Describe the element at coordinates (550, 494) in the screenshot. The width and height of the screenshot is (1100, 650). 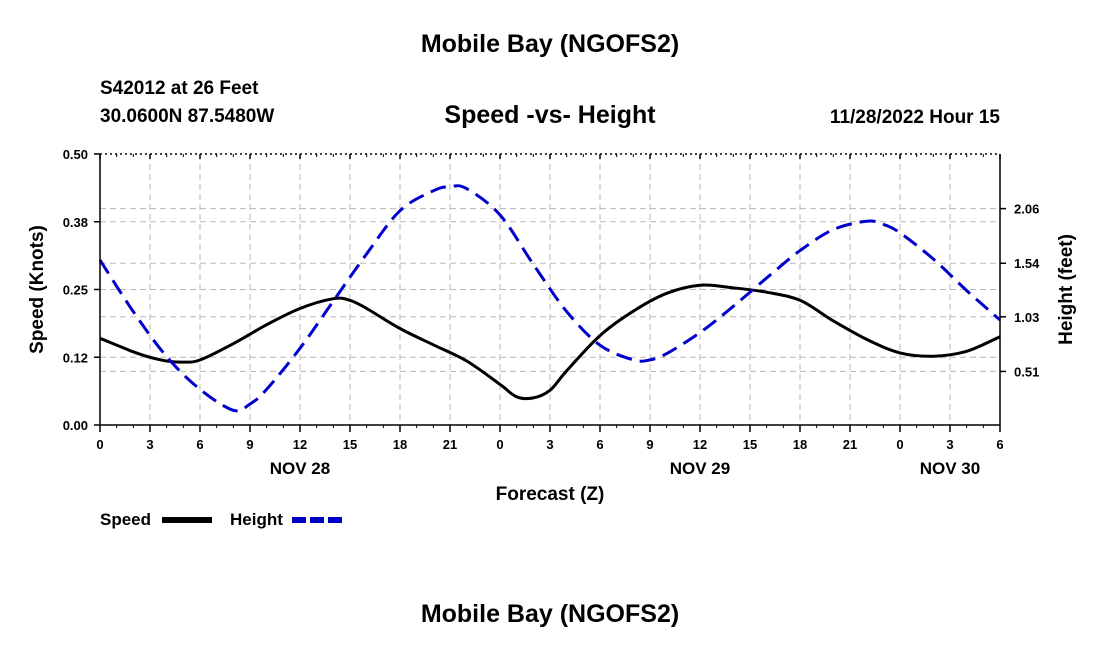
I see `x-axis-title: Forecast (Z)` at that location.